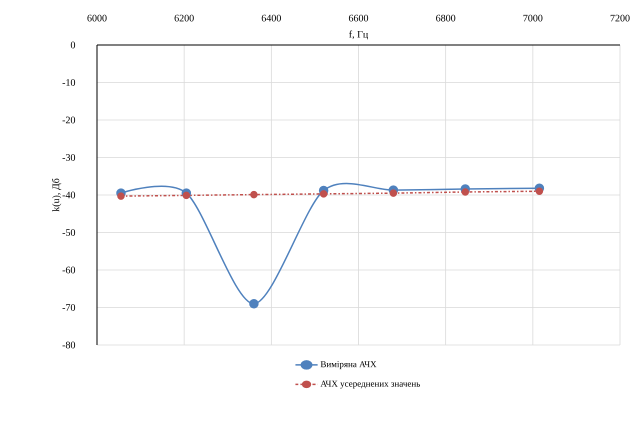 The image size is (630, 421). I want to click on y-tick-label: -20, so click(69, 120).